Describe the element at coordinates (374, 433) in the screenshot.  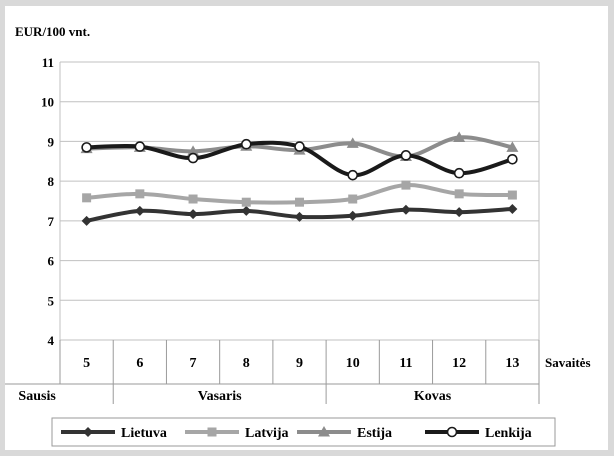
I see `legend-label: Estija` at that location.